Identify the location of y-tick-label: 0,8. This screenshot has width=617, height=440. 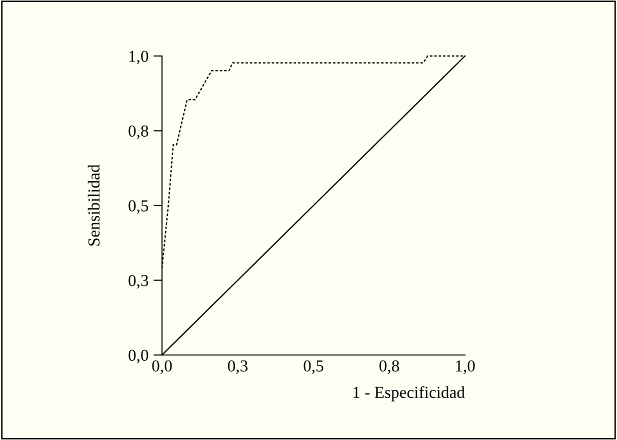
(138, 132).